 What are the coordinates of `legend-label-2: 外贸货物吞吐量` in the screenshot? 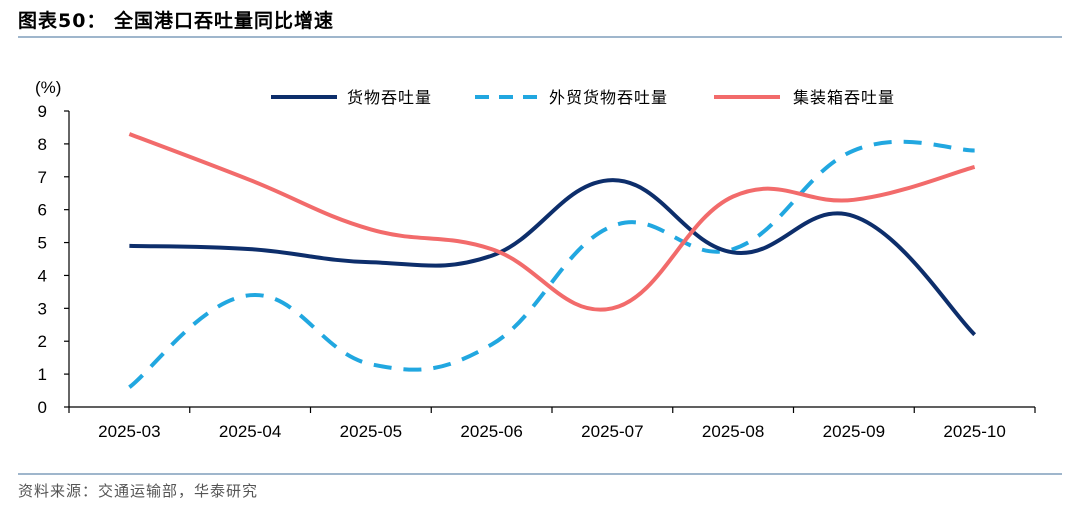 It's located at (608, 97).